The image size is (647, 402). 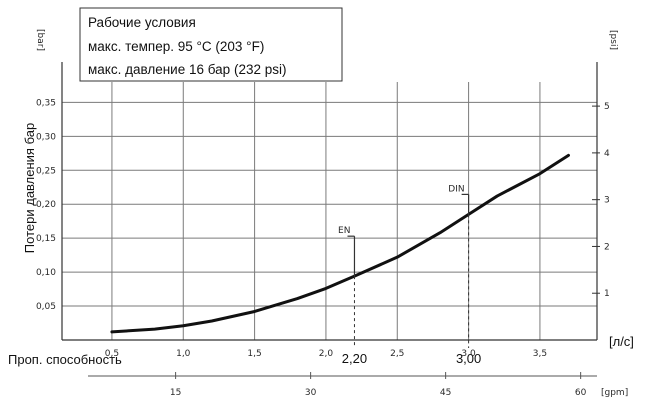 What do you see at coordinates (613, 40) in the screenshot?
I see `y-right-unit: [psi]` at bounding box center [613, 40].